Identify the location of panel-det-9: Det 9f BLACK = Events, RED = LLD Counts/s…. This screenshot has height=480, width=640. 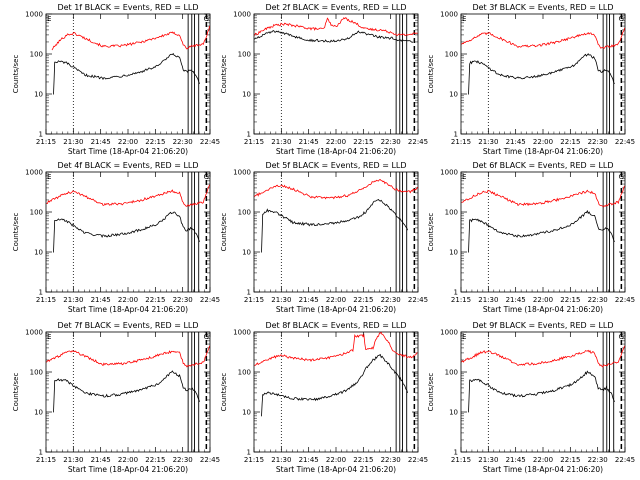
(531, 397).